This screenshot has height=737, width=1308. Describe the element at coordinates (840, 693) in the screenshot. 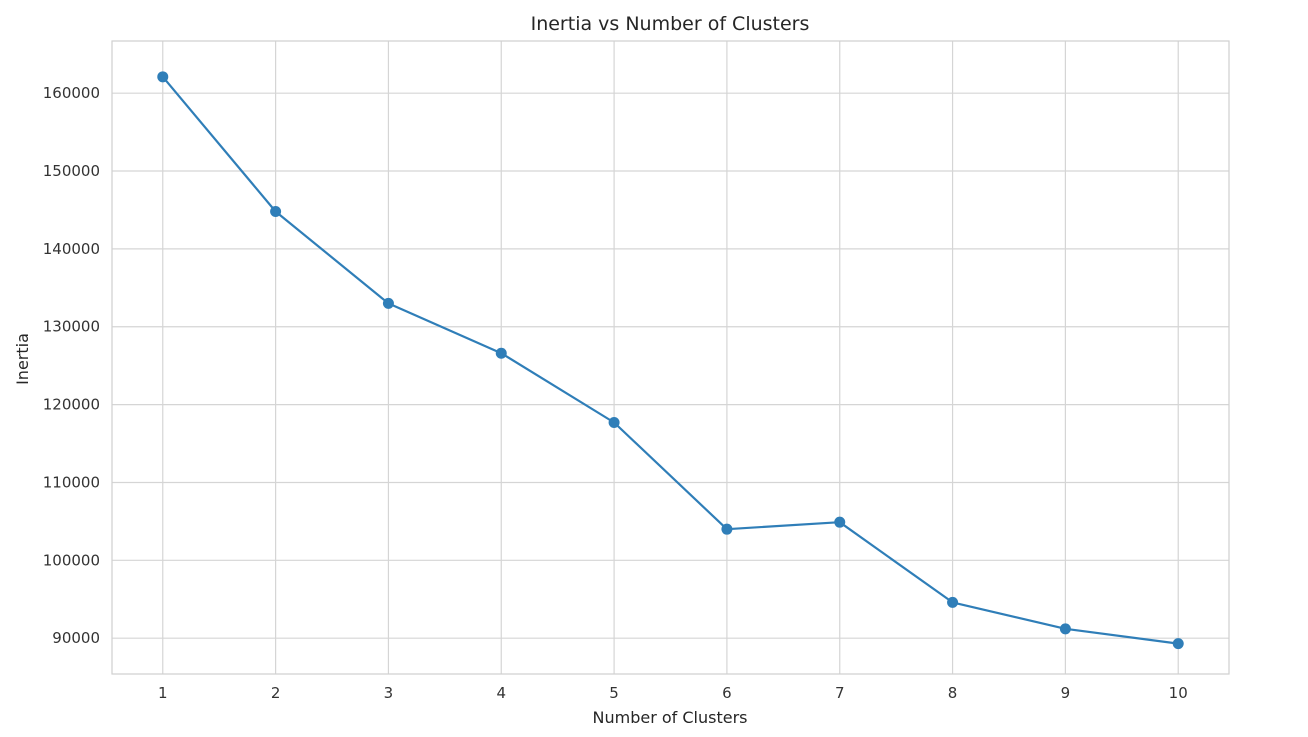

I see `x-tick-label: 7` at that location.